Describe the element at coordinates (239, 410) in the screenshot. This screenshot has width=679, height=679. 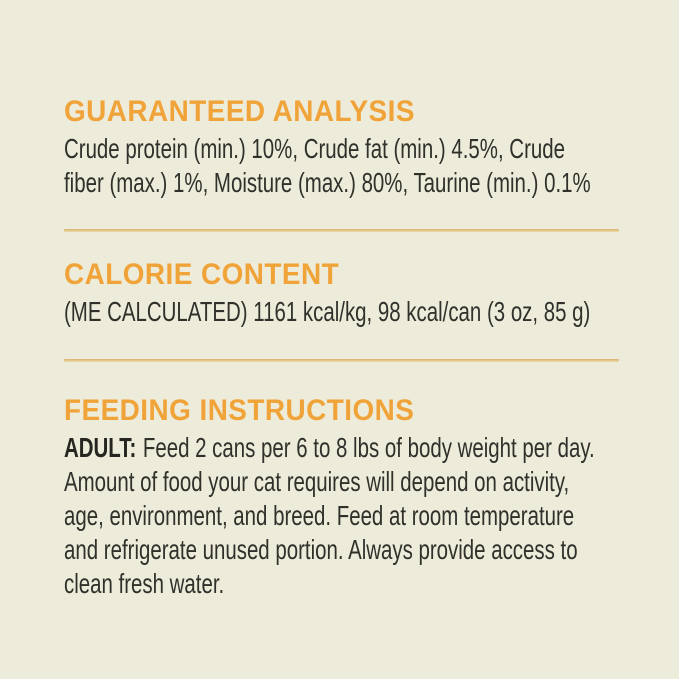
I see `feeding-instructions-heading: FEEDING INSTRUCTIONS` at that location.